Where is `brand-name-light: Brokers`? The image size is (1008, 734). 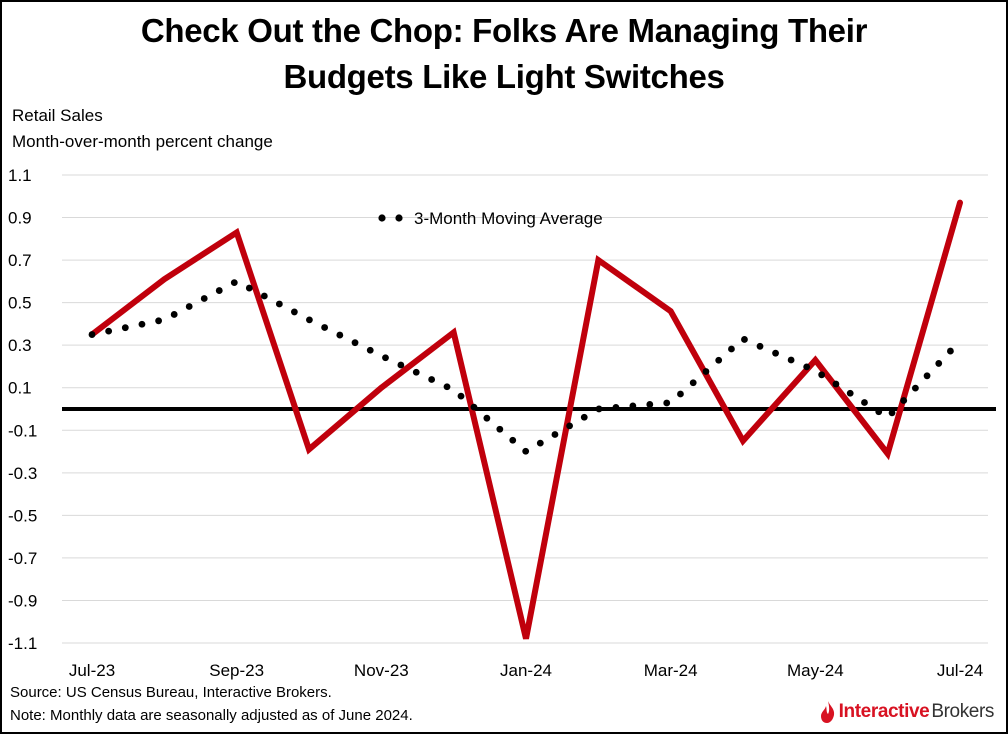
brand-name-light: Brokers is located at coordinates (962, 711).